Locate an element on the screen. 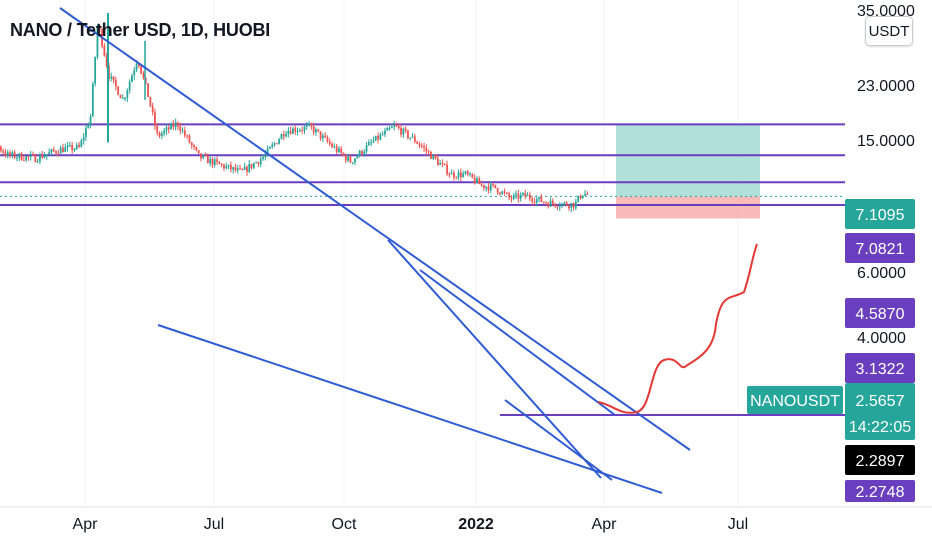 The height and width of the screenshot is (555, 932). x-tick-label: 2022 is located at coordinates (476, 524).